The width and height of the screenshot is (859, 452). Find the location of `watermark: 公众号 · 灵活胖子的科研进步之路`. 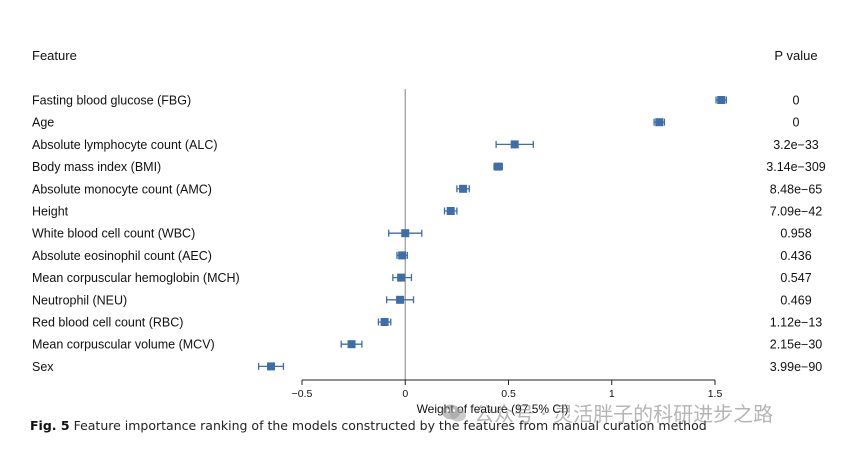

watermark: 公众号 · 灵活胖子的科研进步之路 is located at coordinates (606, 412).